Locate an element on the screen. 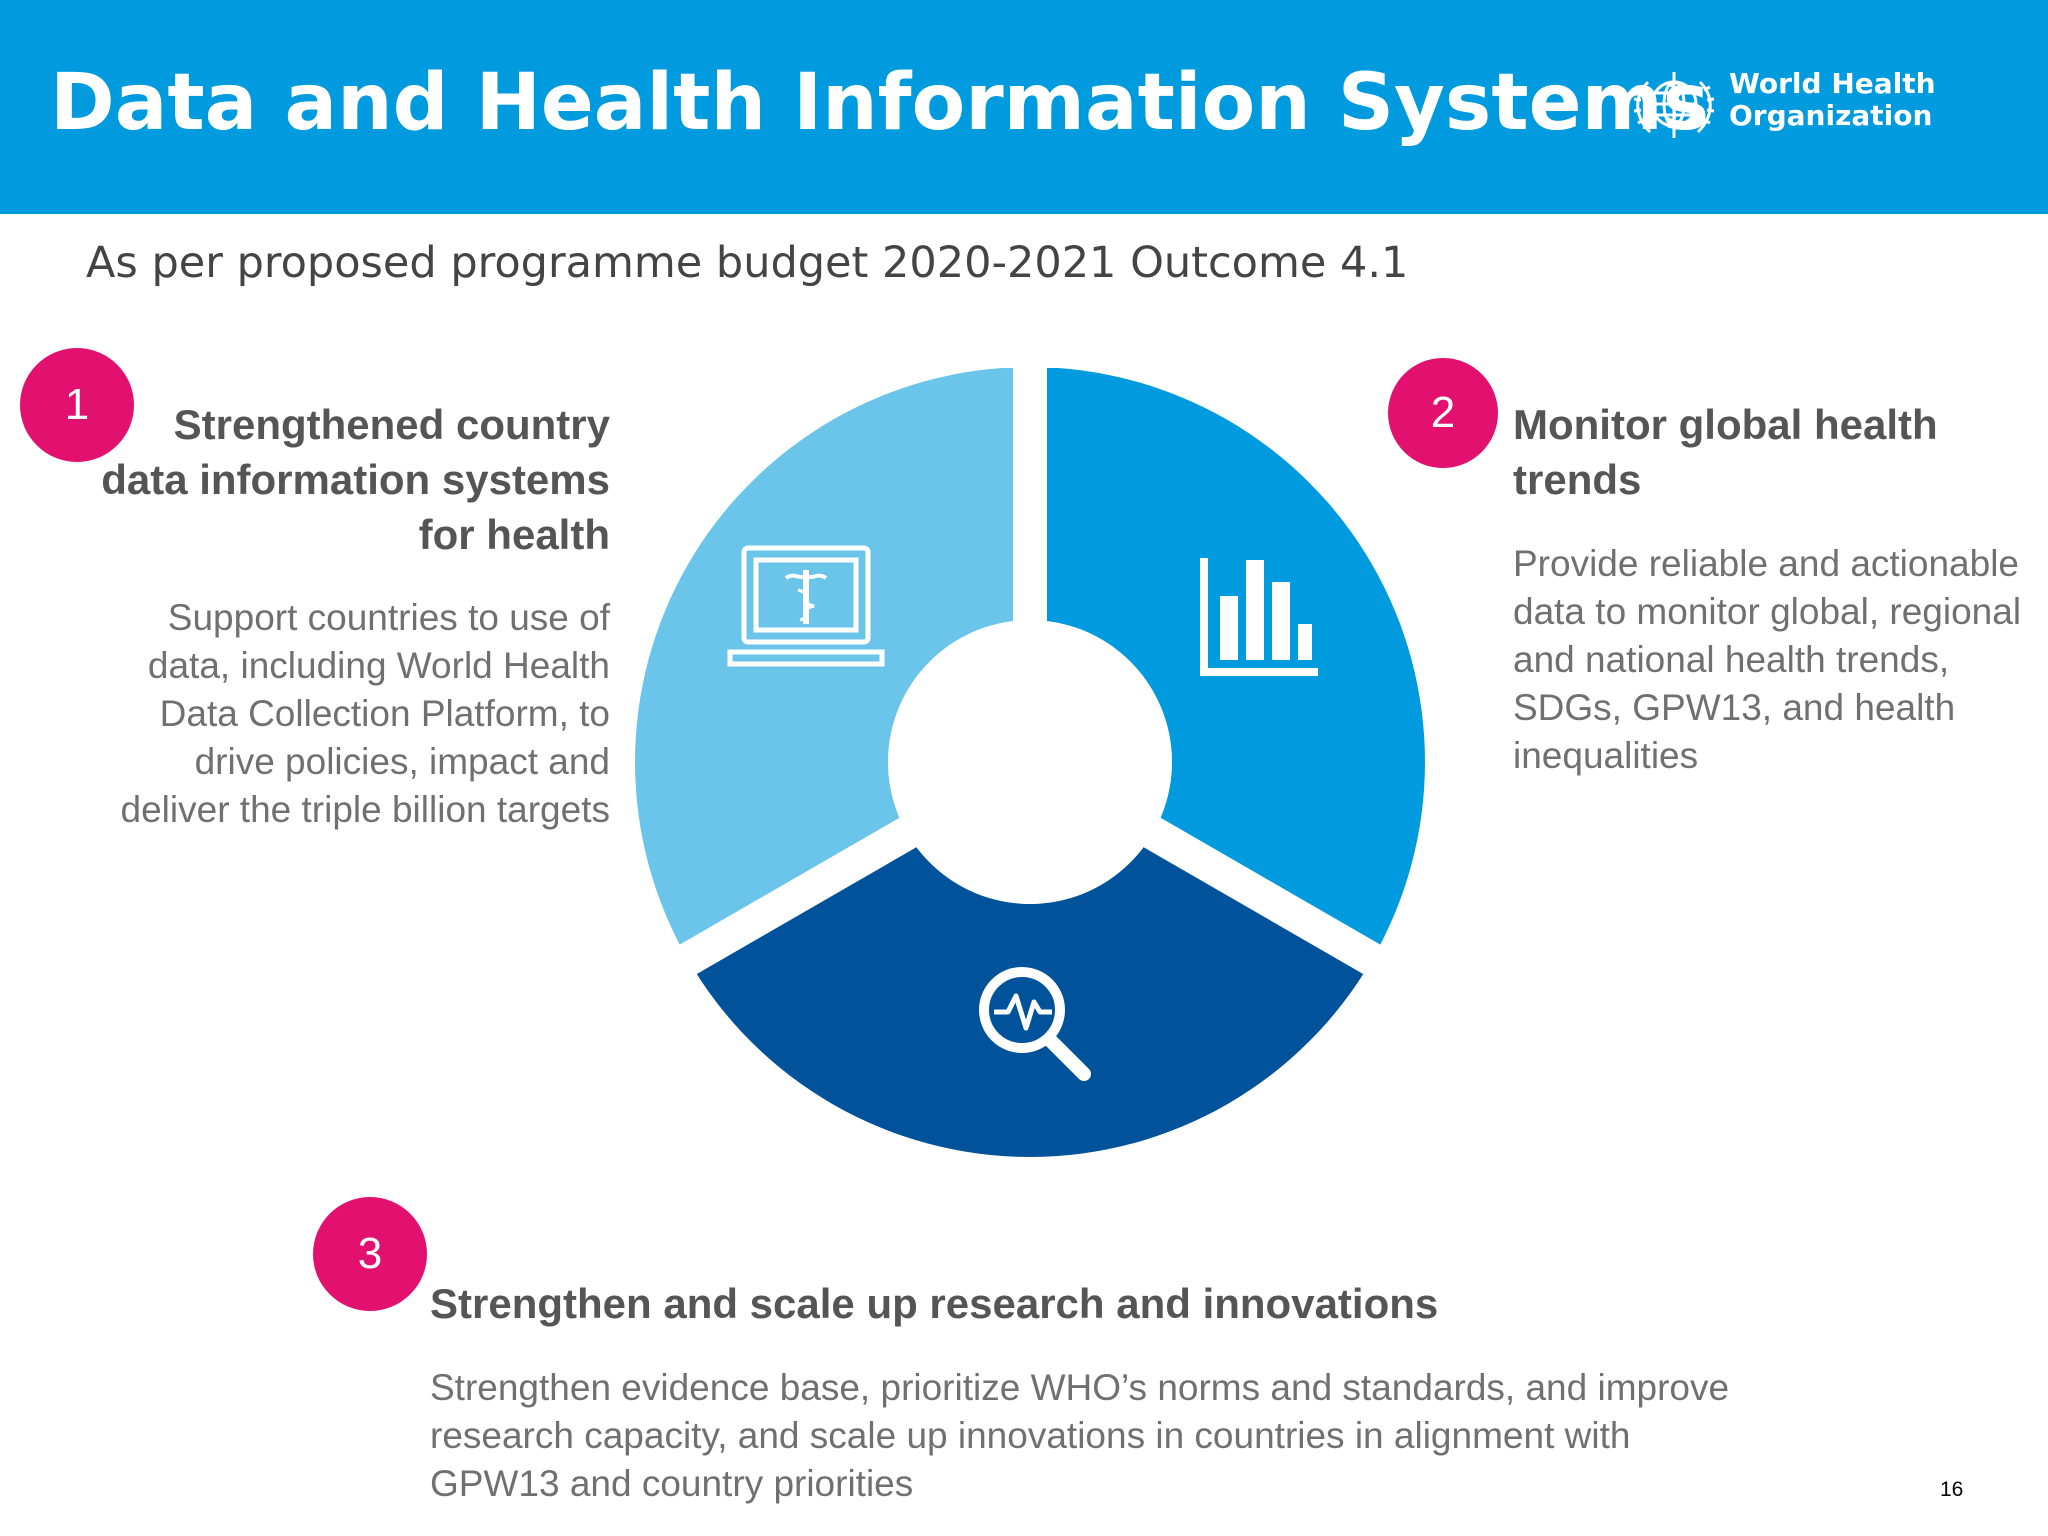 This screenshot has width=2048, height=1536. item-2-title: Monitor global health trends is located at coordinates (1725, 452).